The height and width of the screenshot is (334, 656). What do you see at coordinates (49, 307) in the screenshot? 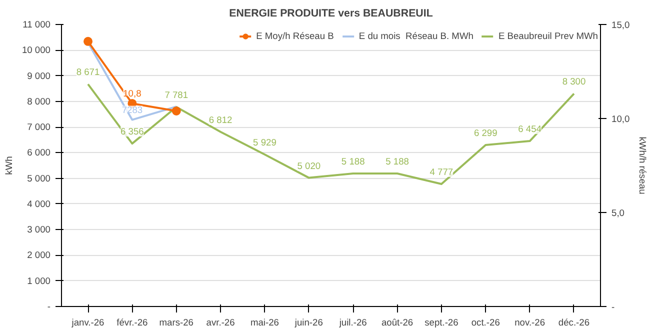
I see `y-tick-label: -` at bounding box center [49, 307].